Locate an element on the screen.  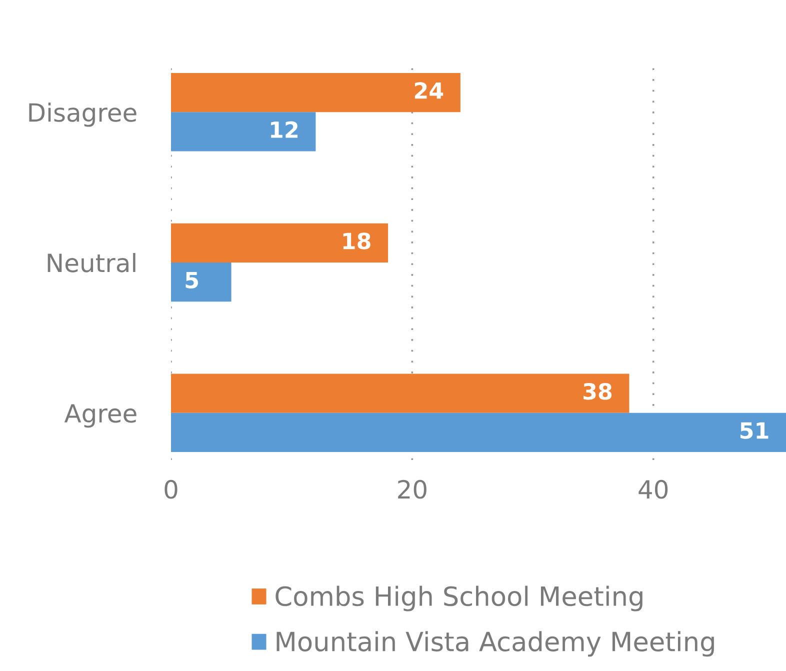
data-label: 38 is located at coordinates (598, 391).